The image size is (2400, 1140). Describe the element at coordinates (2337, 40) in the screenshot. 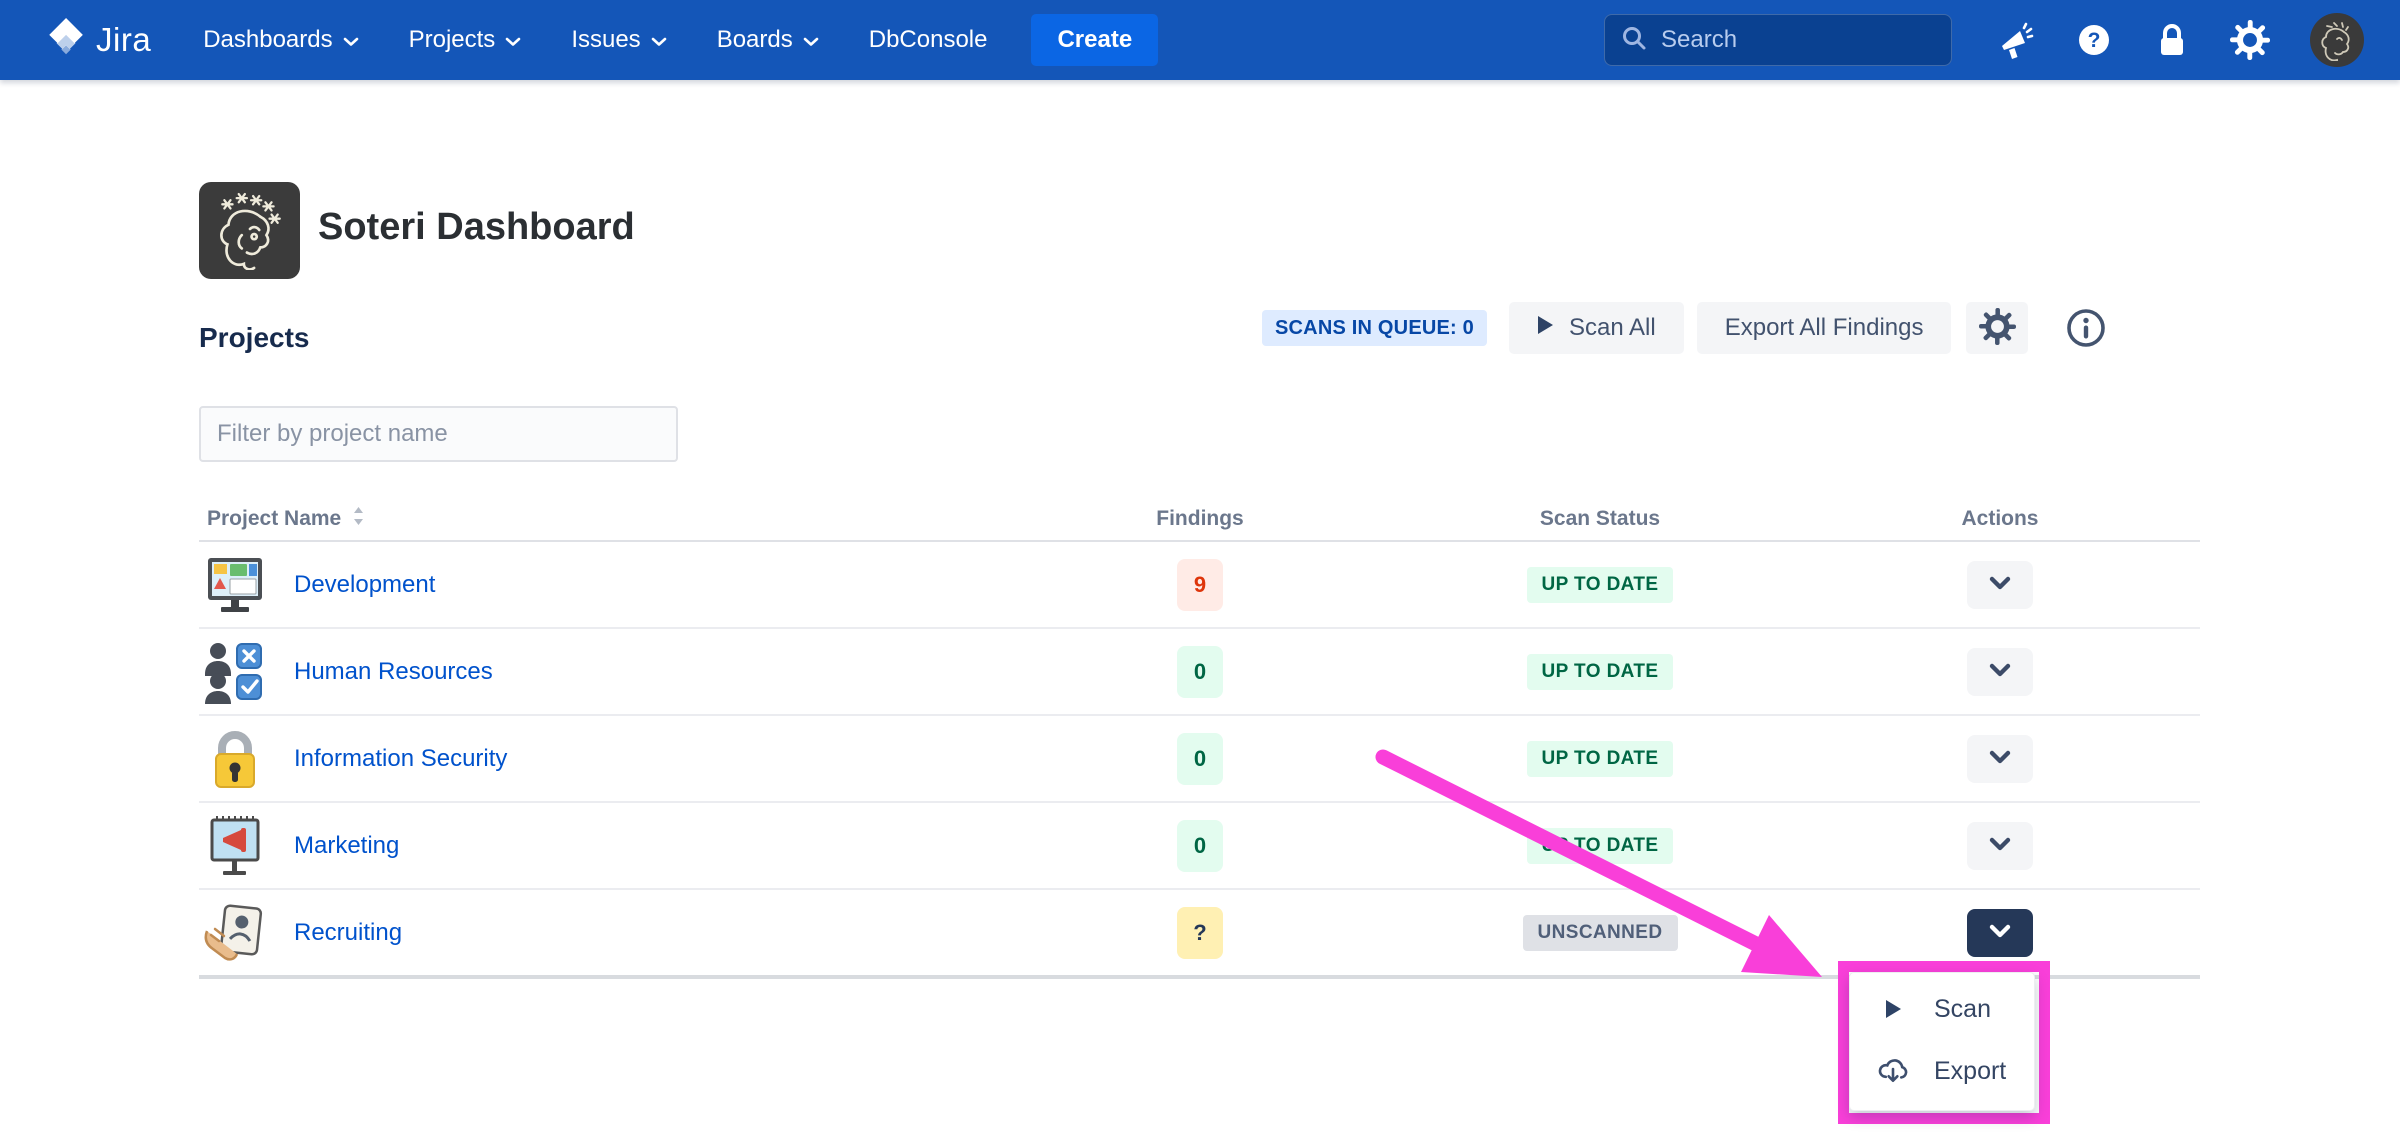

I see `avatar` at that location.